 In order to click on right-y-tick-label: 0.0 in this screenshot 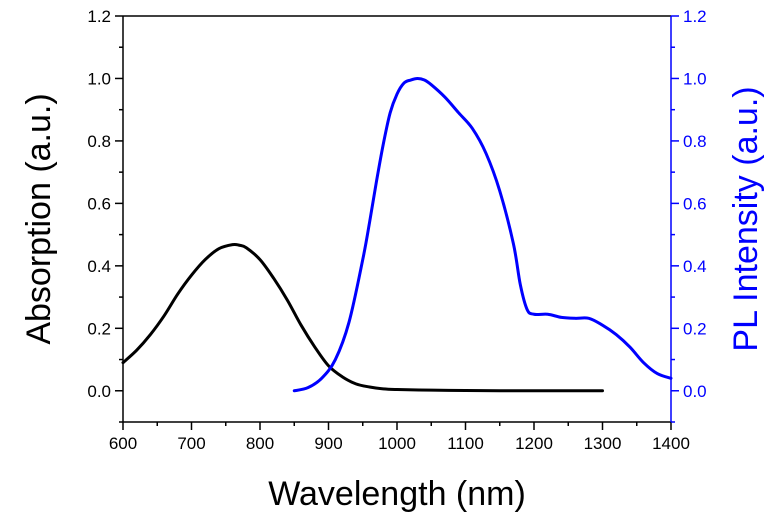, I will do `click(695, 391)`.